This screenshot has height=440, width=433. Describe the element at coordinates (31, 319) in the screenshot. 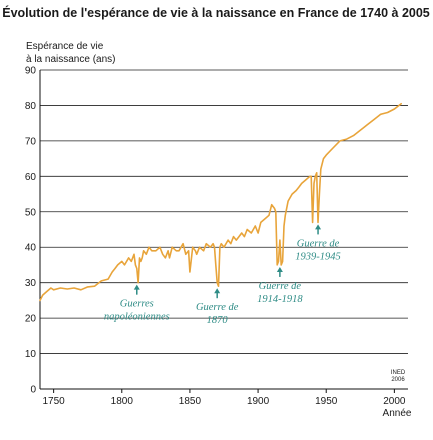

I see `y-tick-label-20: 20` at that location.